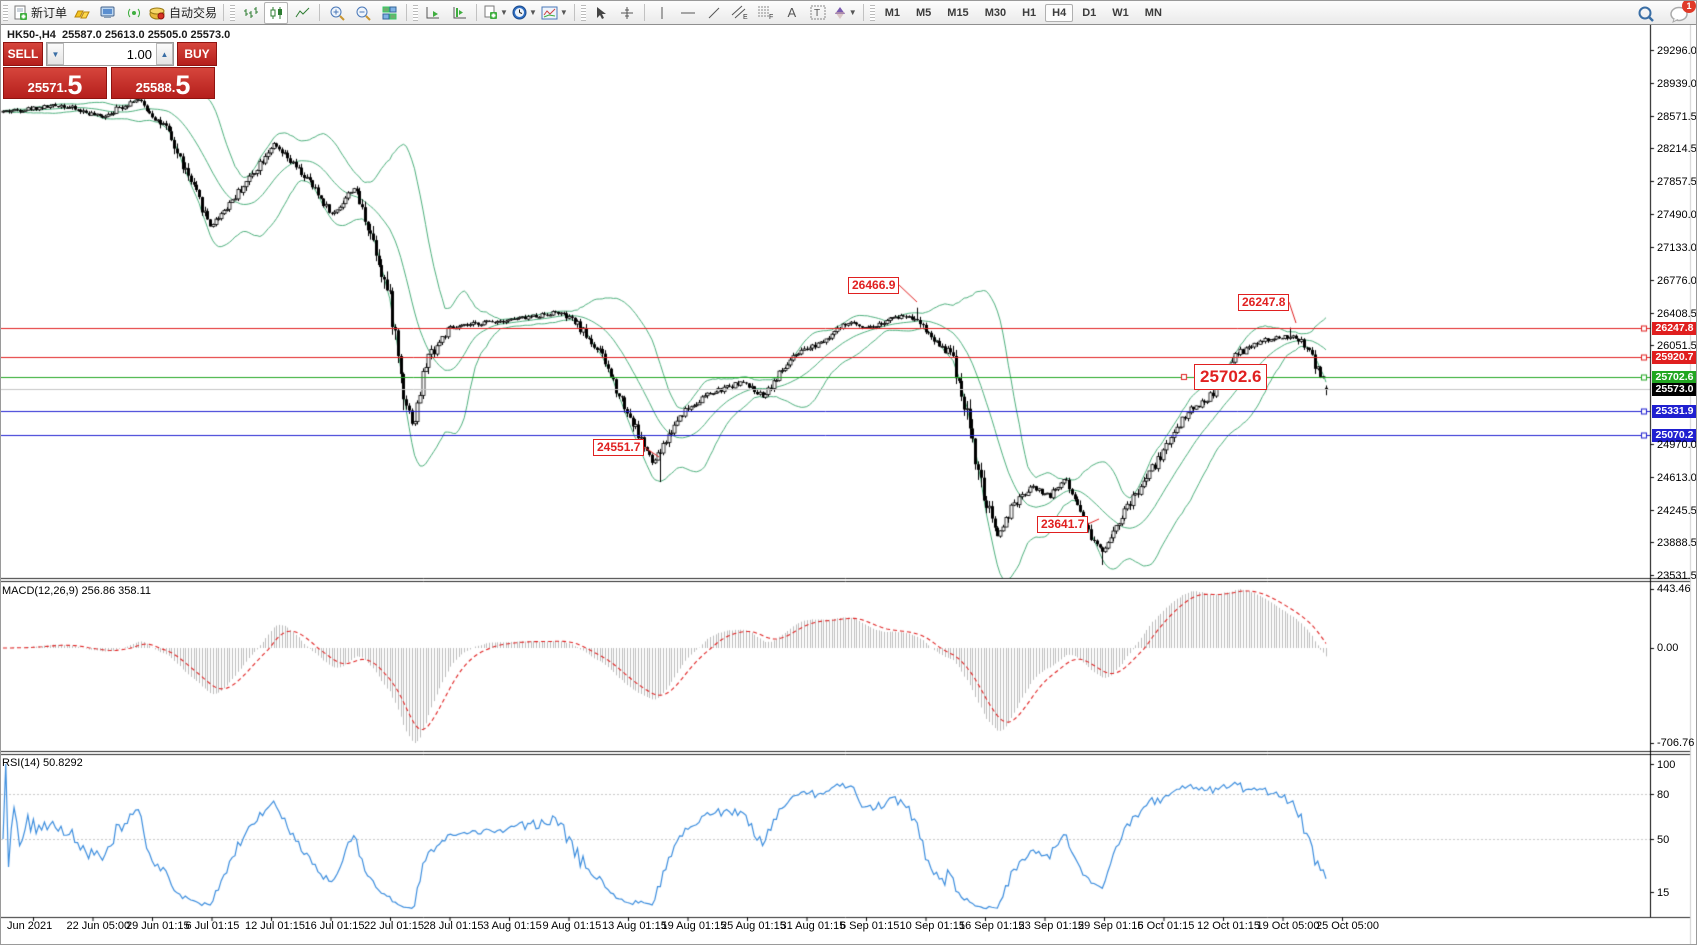  I want to click on time-axis-label: 22 Jul 01:15, so click(394, 926).